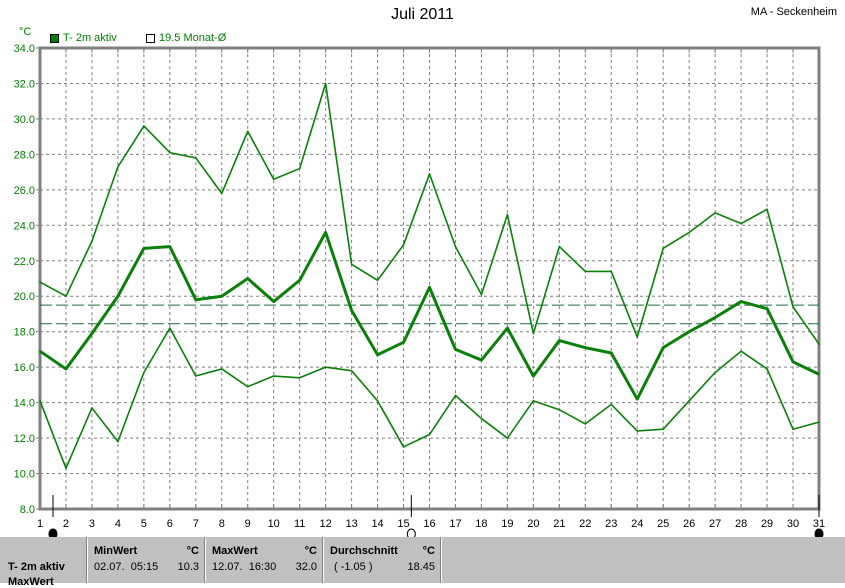 Image resolution: width=845 pixels, height=588 pixels. Describe the element at coordinates (24, 191) in the screenshot. I see `y-tick-label: 26.0` at that location.